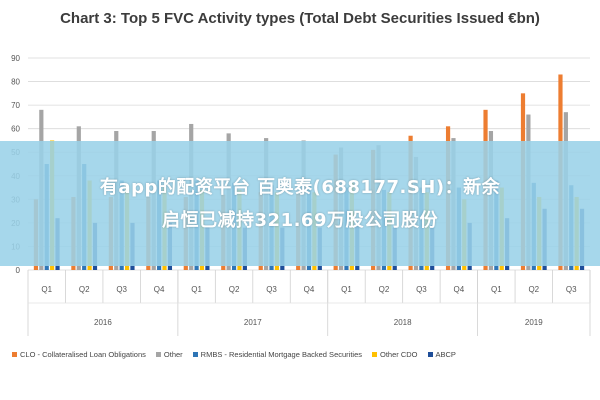 This screenshot has height=400, width=600. What do you see at coordinates (445, 354) in the screenshot?
I see `legend-label: ABCP` at bounding box center [445, 354].